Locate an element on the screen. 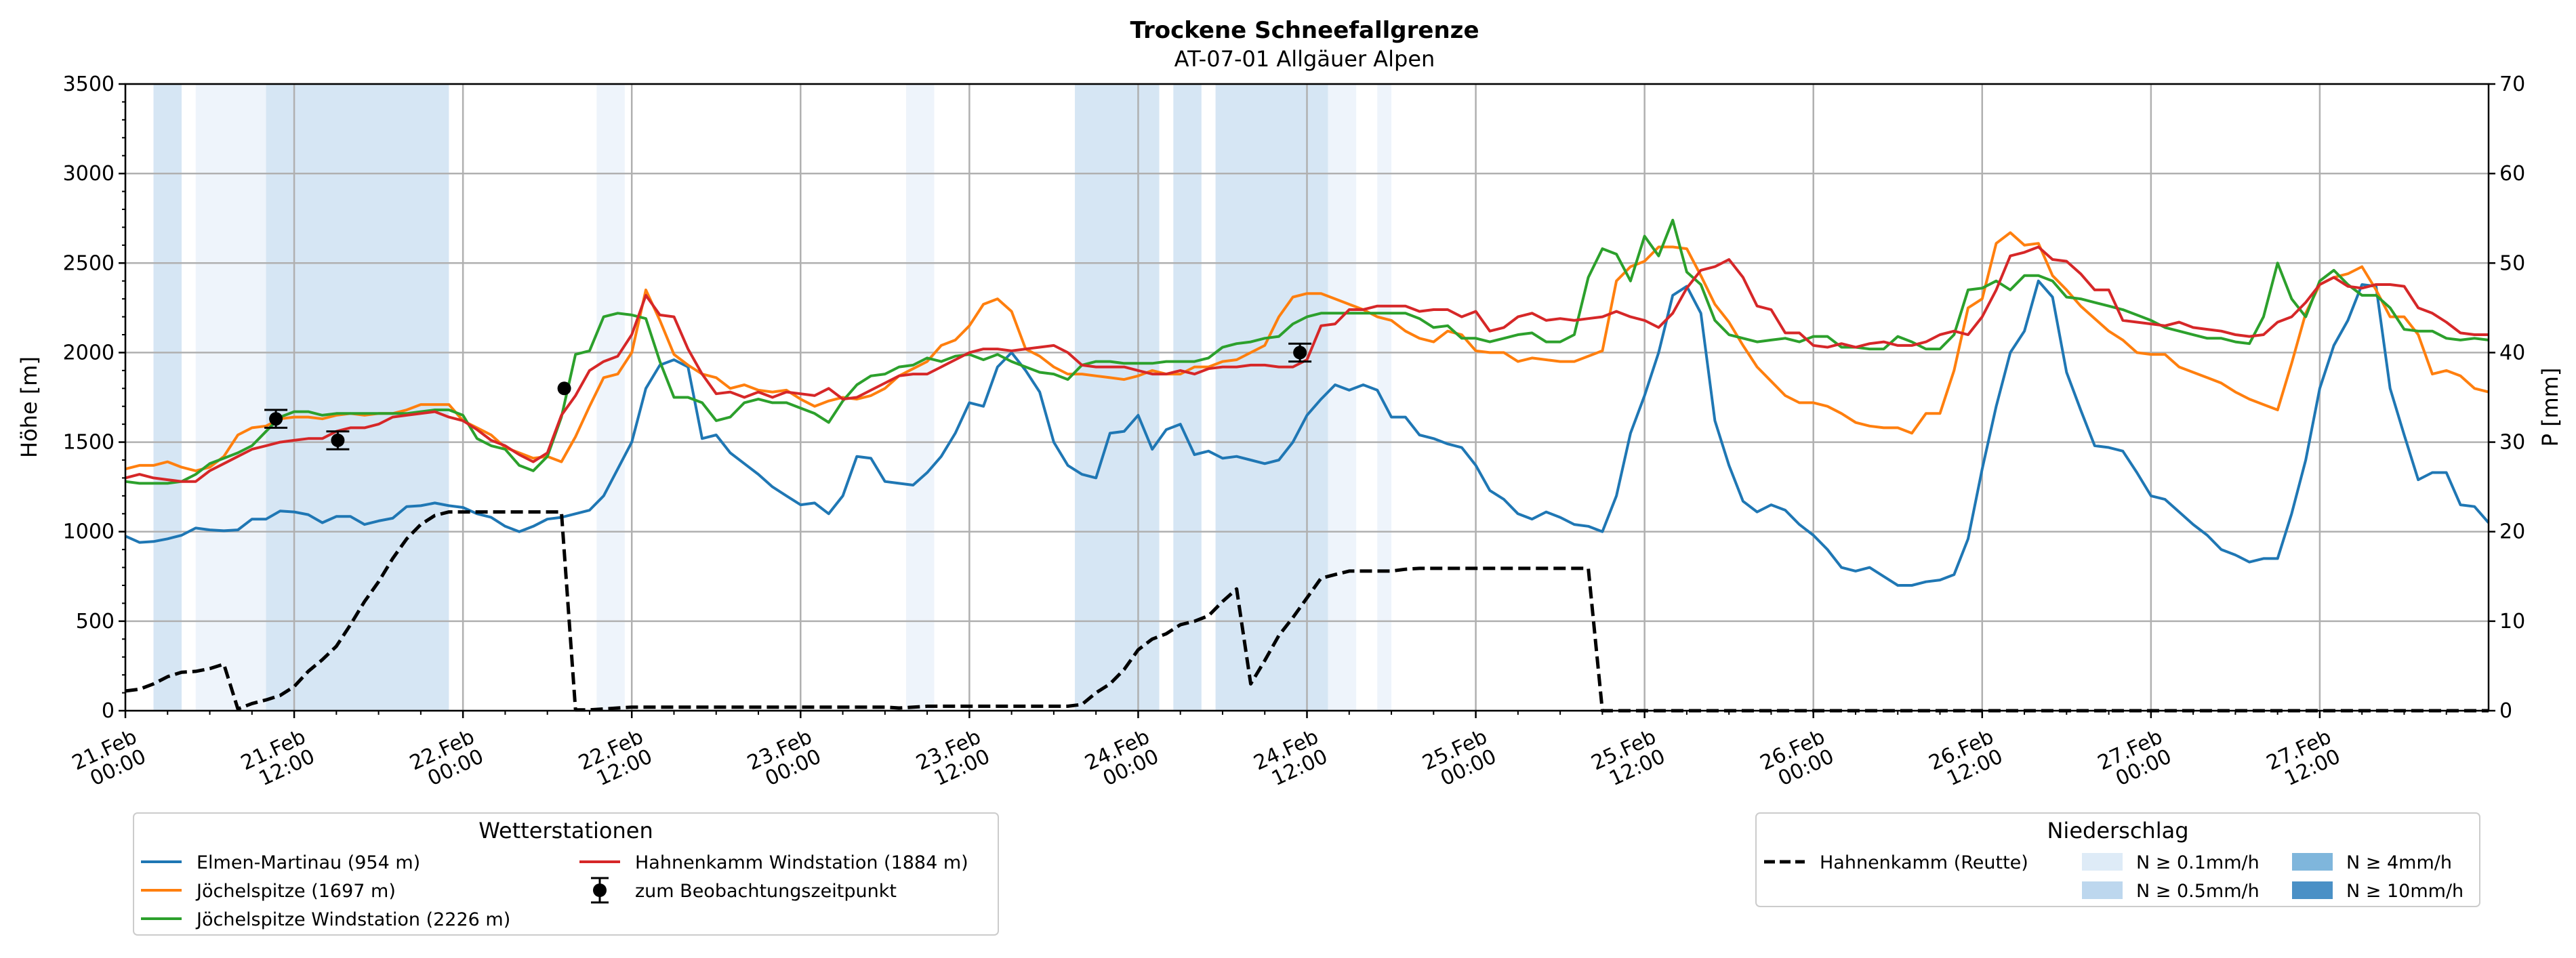 This screenshot has width=2576, height=958. legend-label: Jöchelspitze Windstation (2226 m) is located at coordinates (352, 919).